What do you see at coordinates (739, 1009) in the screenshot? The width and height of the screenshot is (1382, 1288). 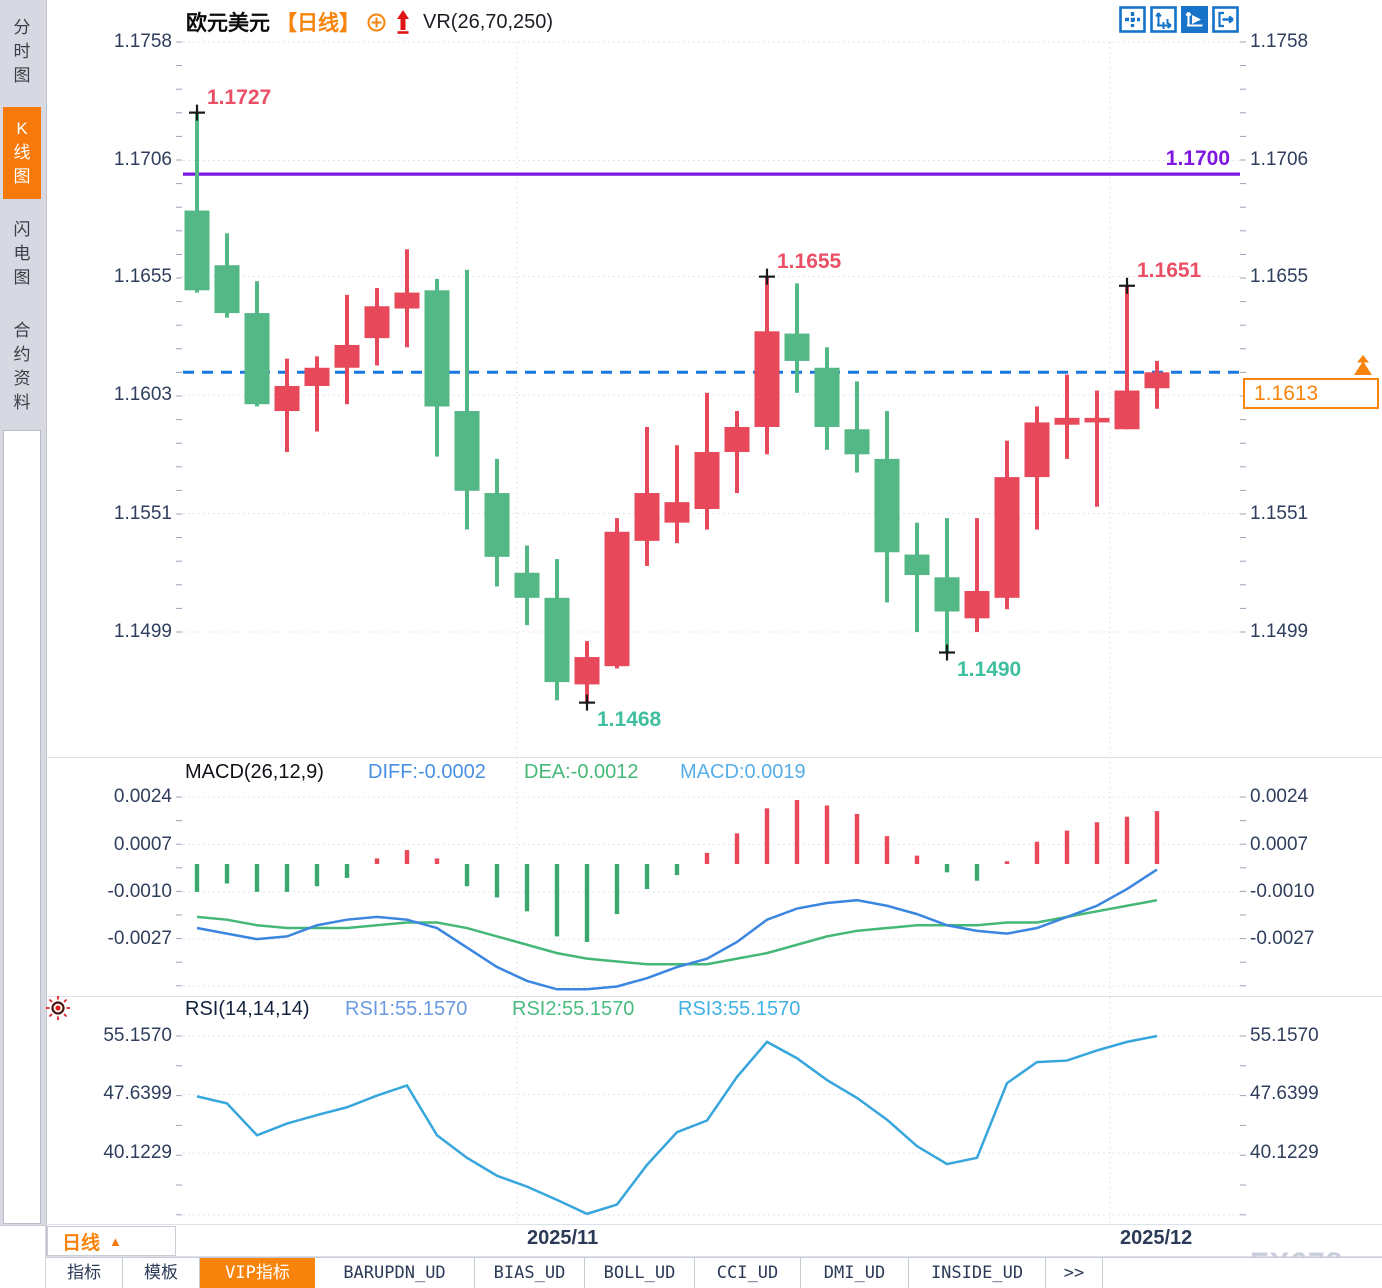 I see `rsi3-value: RSI3:55.1570` at bounding box center [739, 1009].